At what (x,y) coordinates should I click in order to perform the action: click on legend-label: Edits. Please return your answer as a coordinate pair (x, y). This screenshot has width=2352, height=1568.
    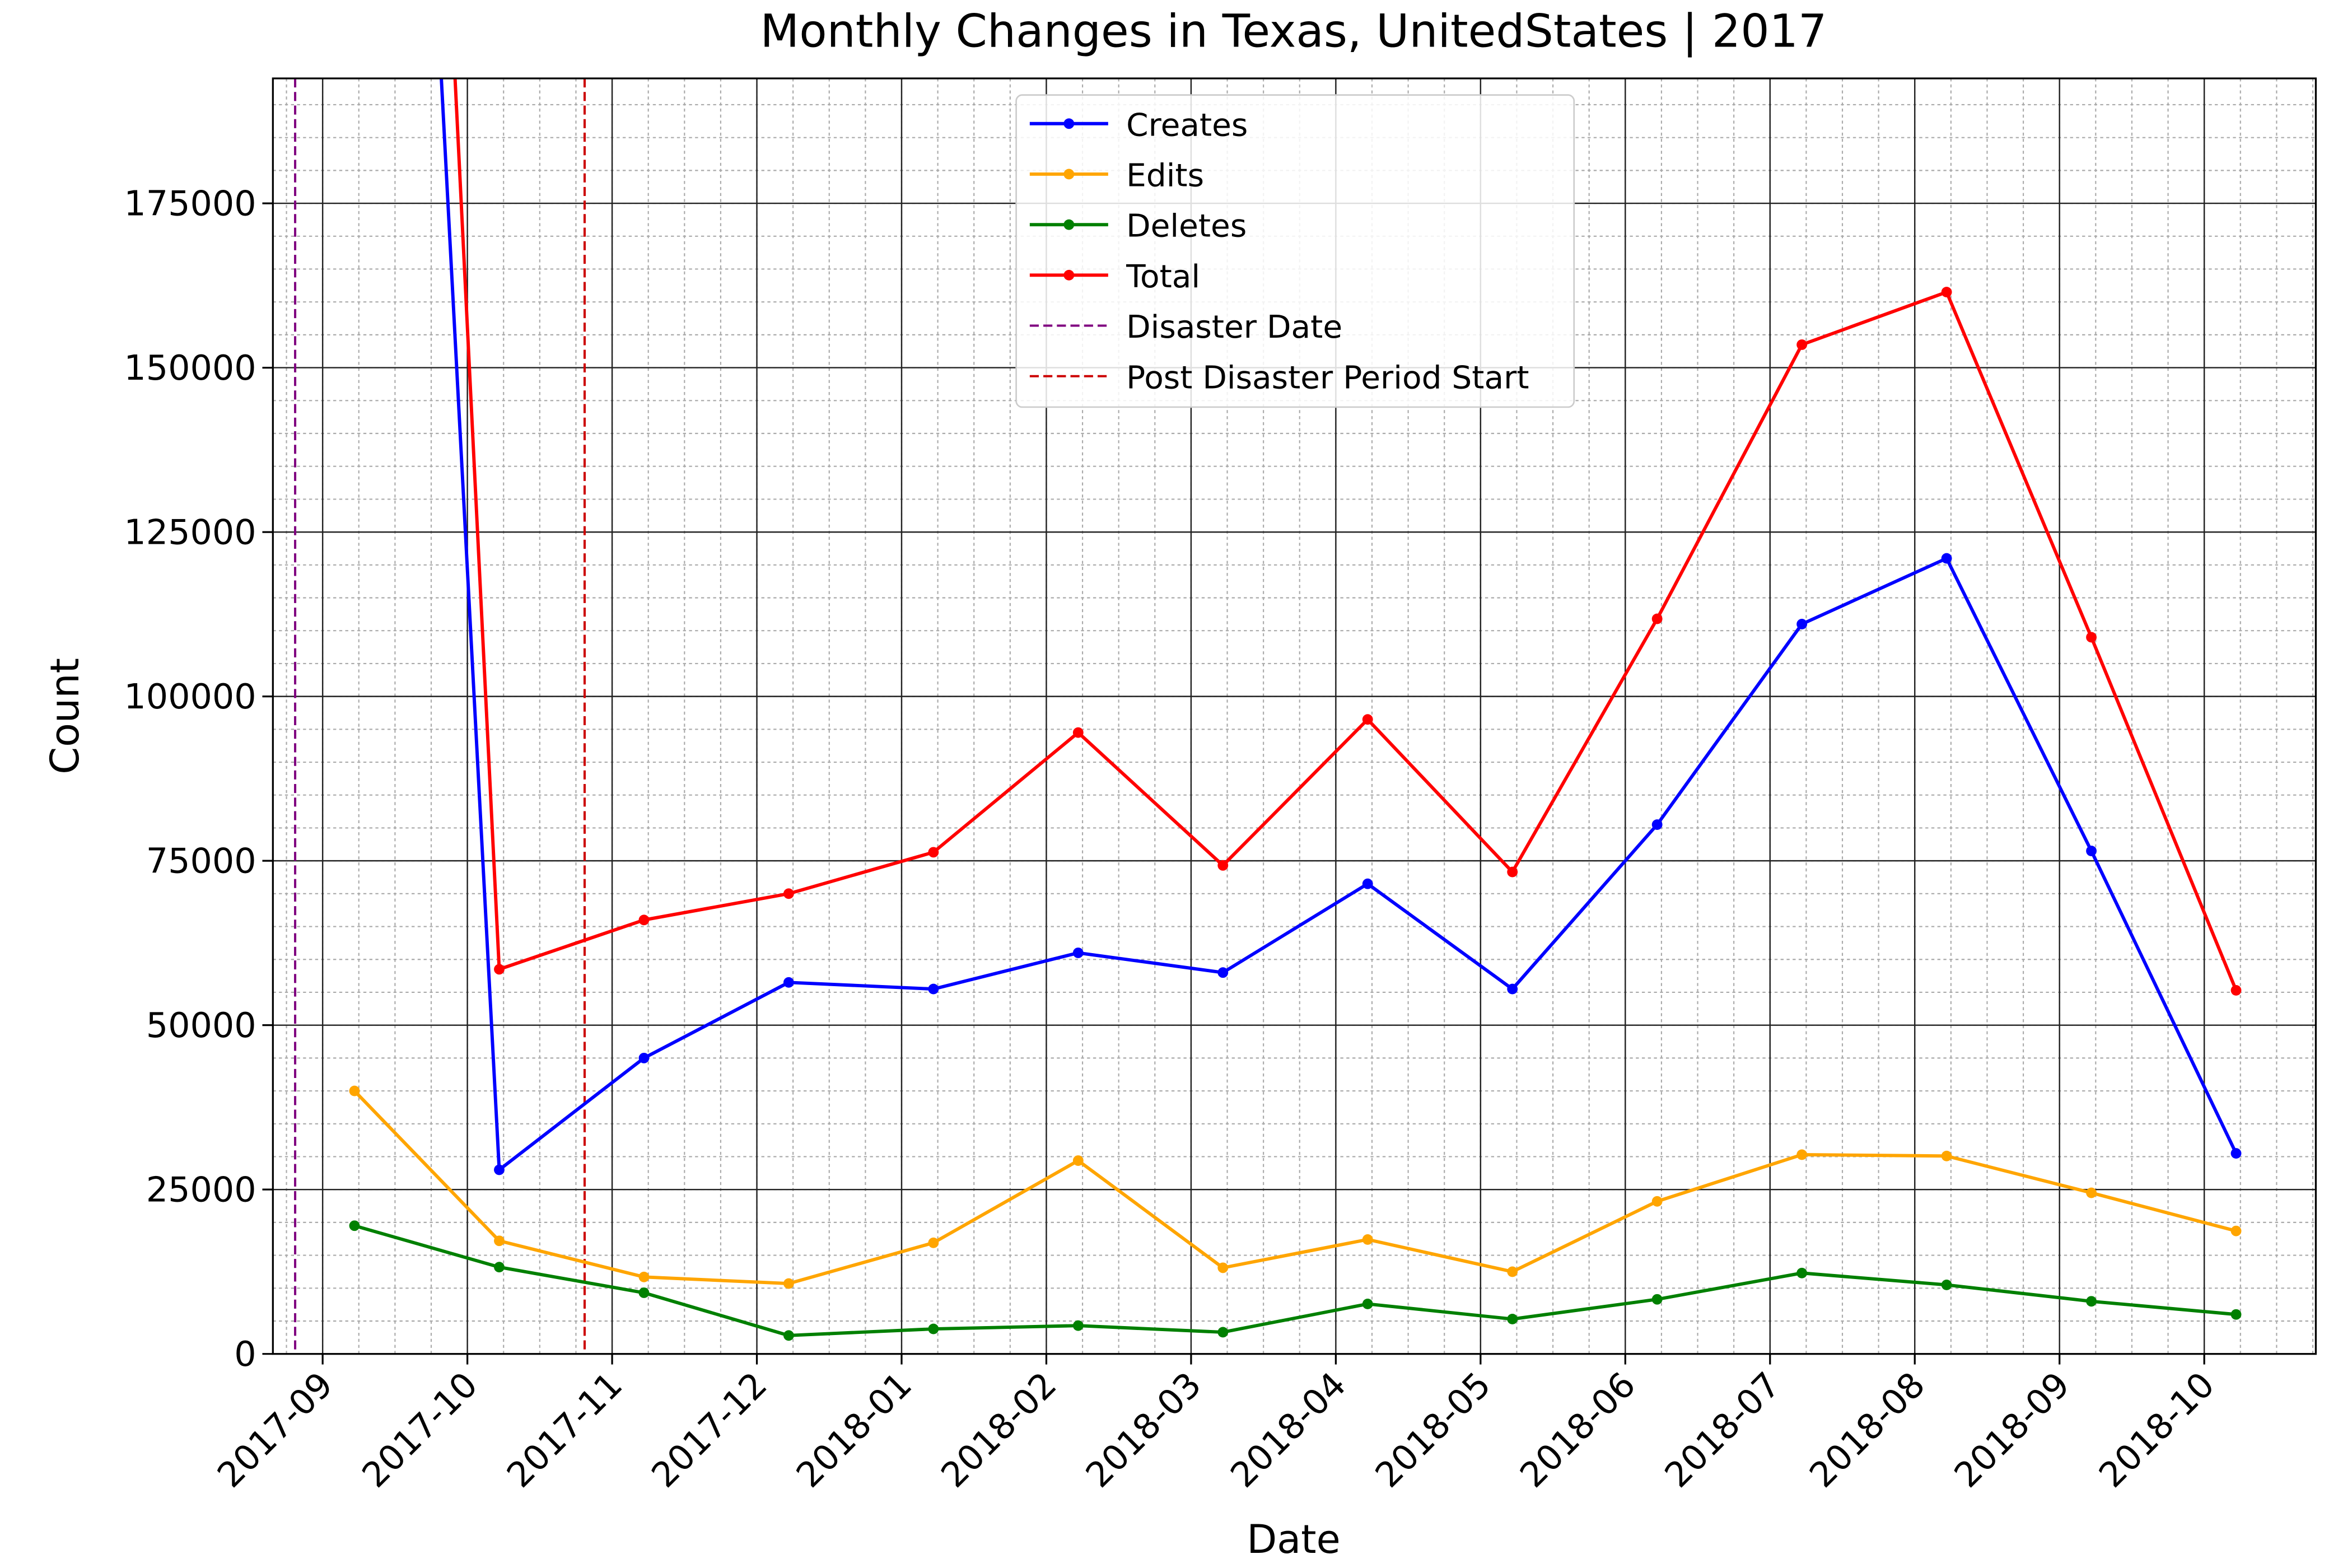
    Looking at the image, I should click on (1165, 176).